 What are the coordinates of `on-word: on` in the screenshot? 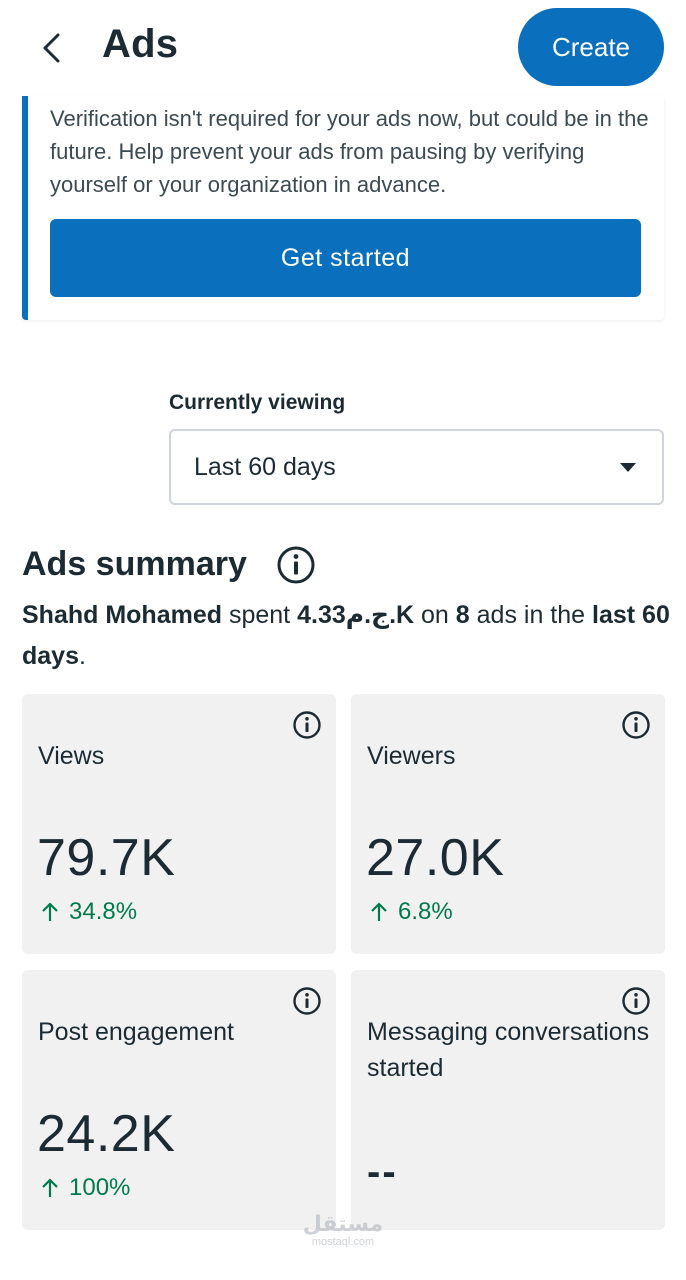 It's located at (435, 615).